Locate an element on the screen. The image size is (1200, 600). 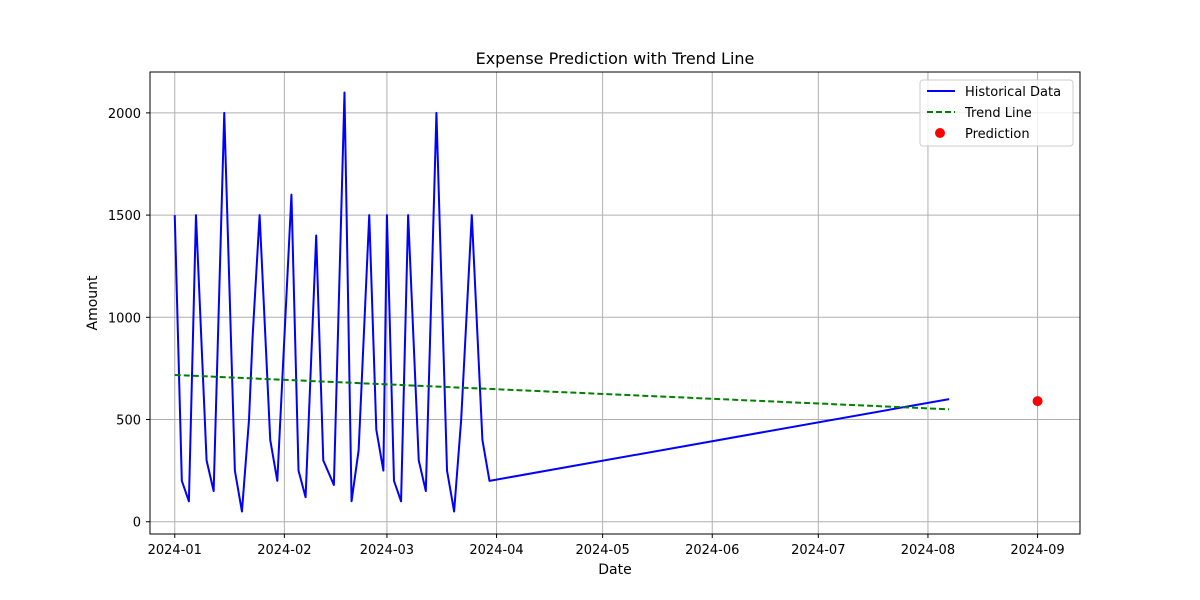
legend-trend-label: Trend Line is located at coordinates (998, 113).